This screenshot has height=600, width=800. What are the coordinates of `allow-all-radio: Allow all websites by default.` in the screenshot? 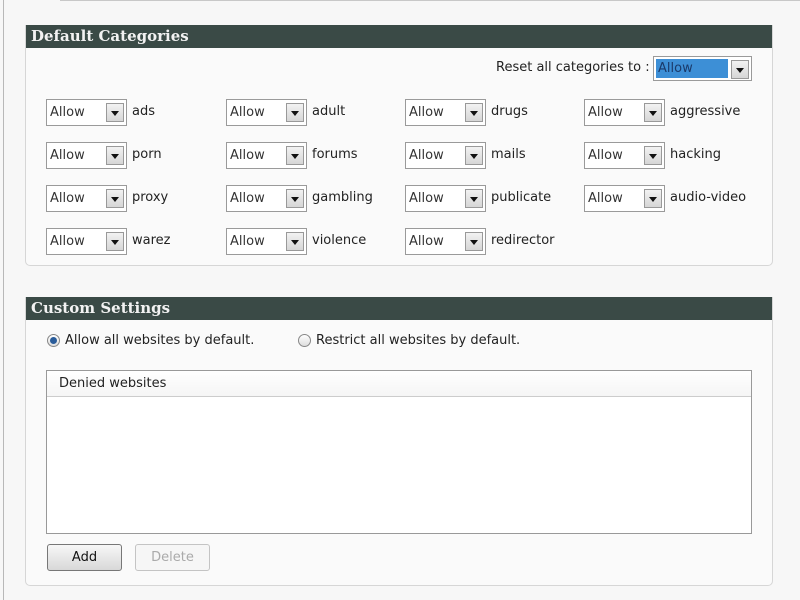 It's located at (150, 340).